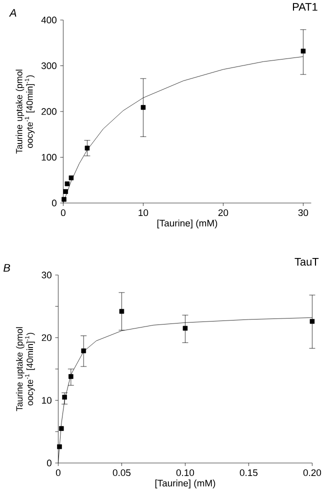  Describe the element at coordinates (249, 472) in the screenshot. I see `x-tick-label: 0.15` at that location.